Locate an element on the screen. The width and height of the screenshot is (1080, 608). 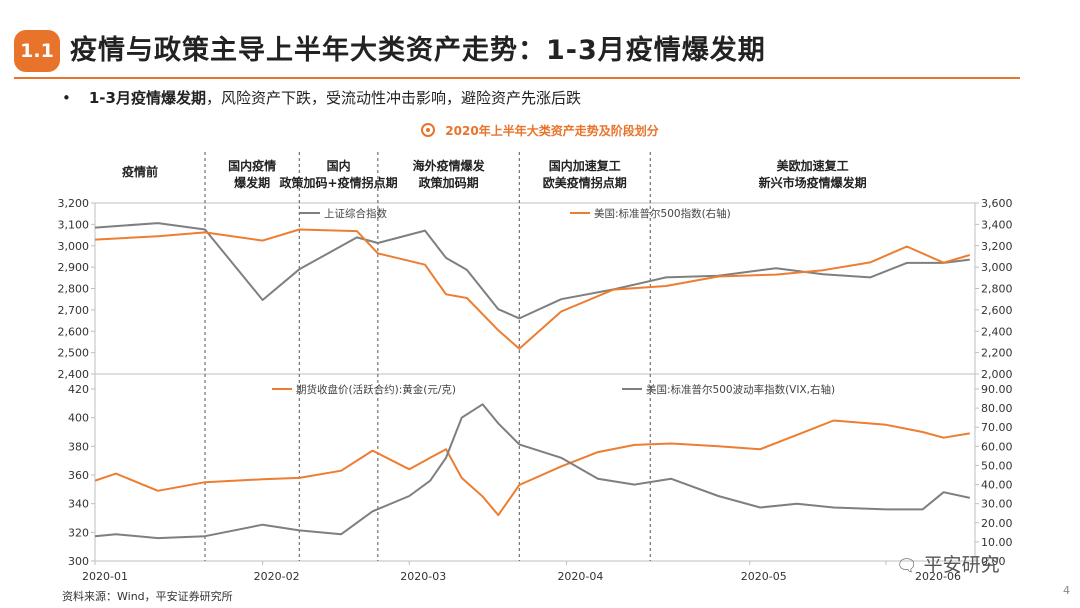
y-tick-label-left: 400 is located at coordinates (78, 418).